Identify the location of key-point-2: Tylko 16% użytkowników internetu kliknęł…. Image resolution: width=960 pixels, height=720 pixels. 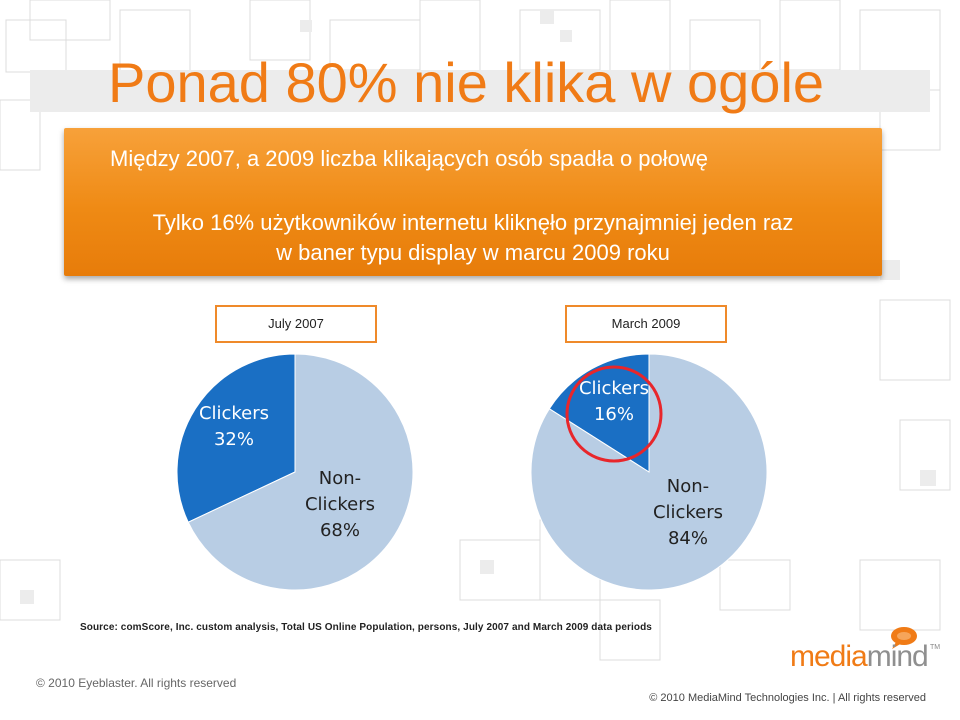
(473, 238).